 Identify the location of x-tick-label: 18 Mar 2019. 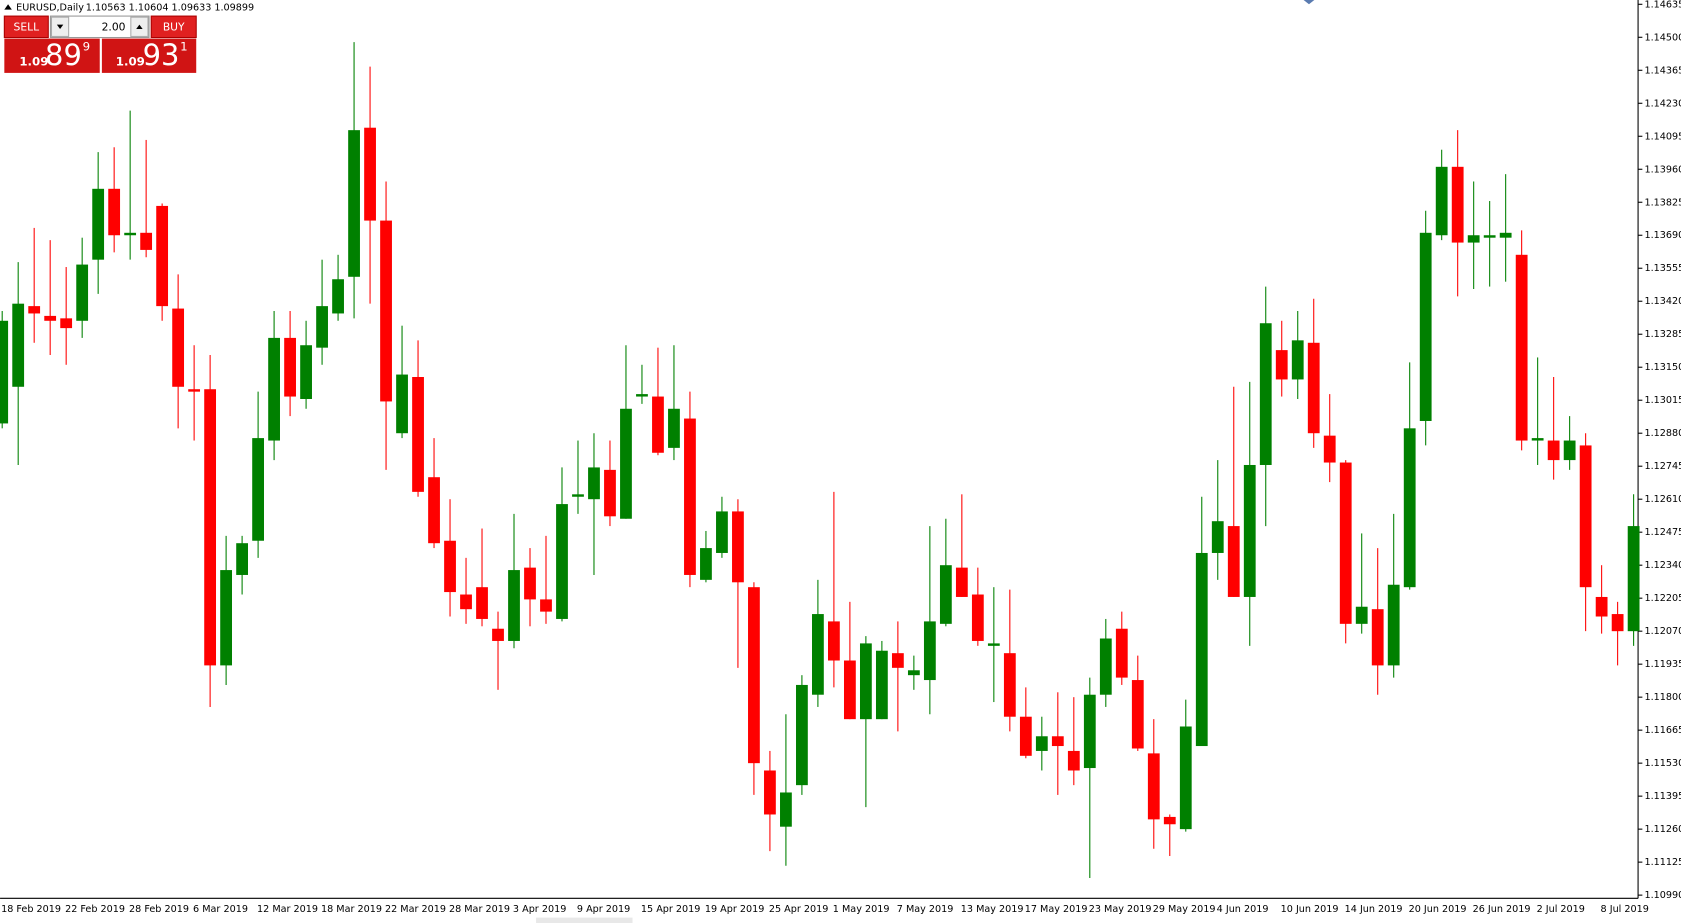
(351, 909).